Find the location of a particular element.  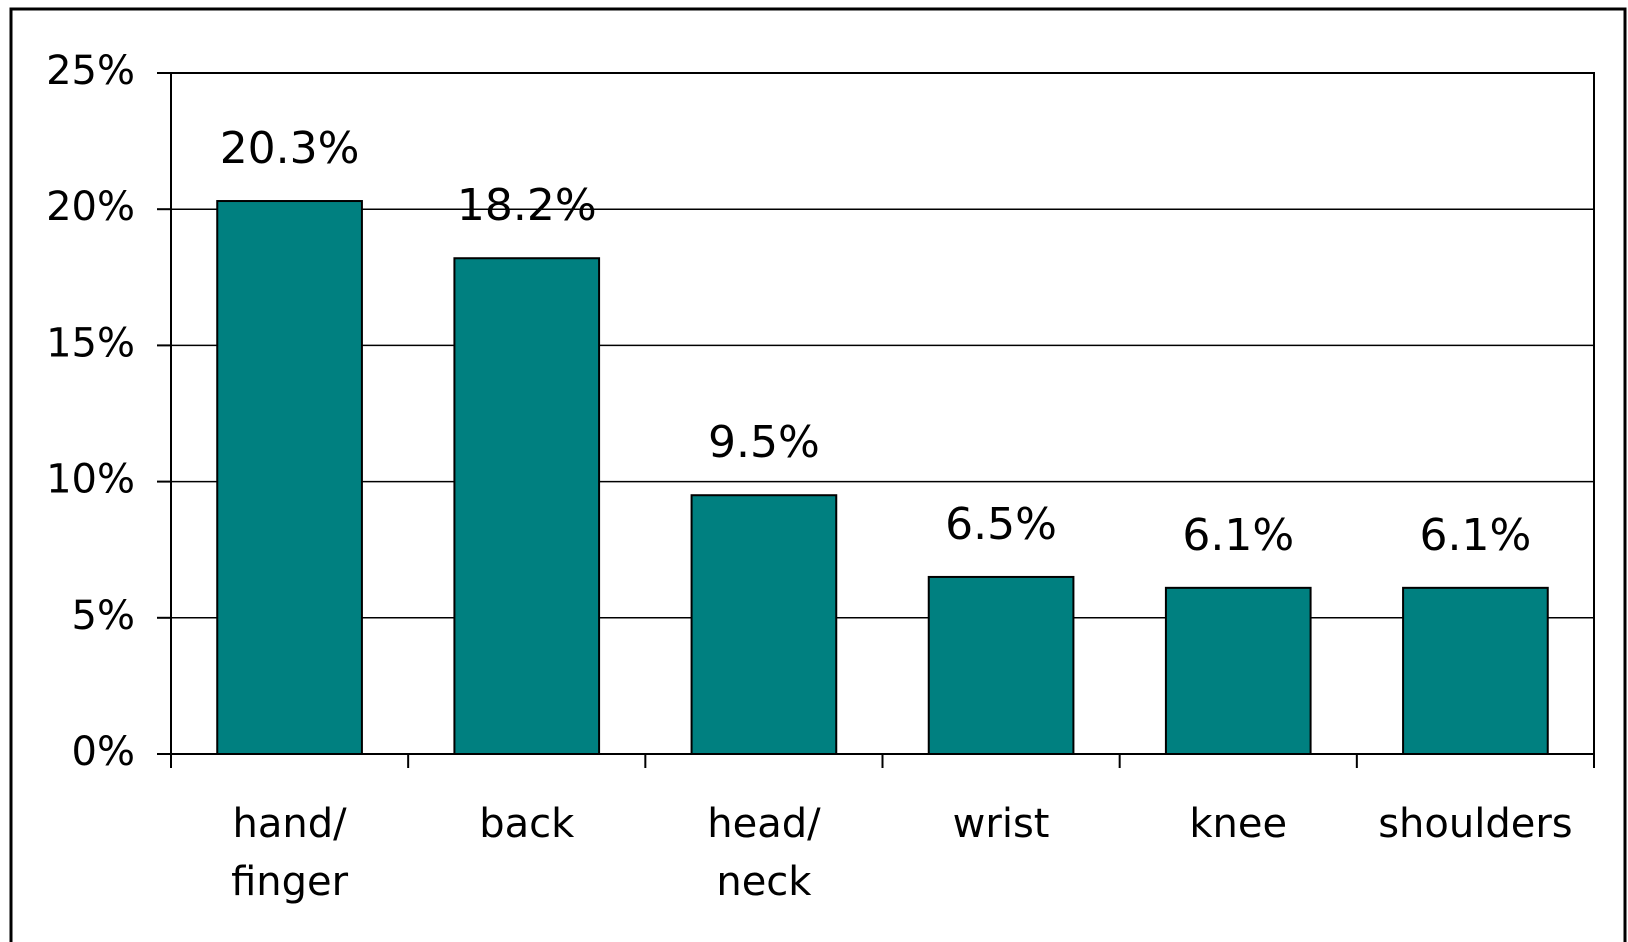

x-tick-label: wrist is located at coordinates (1001, 824).